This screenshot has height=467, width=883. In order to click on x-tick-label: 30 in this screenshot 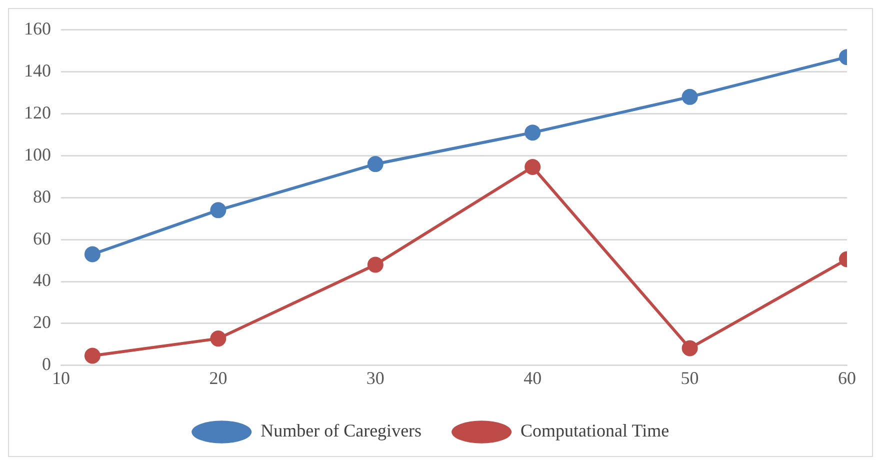, I will do `click(375, 378)`.